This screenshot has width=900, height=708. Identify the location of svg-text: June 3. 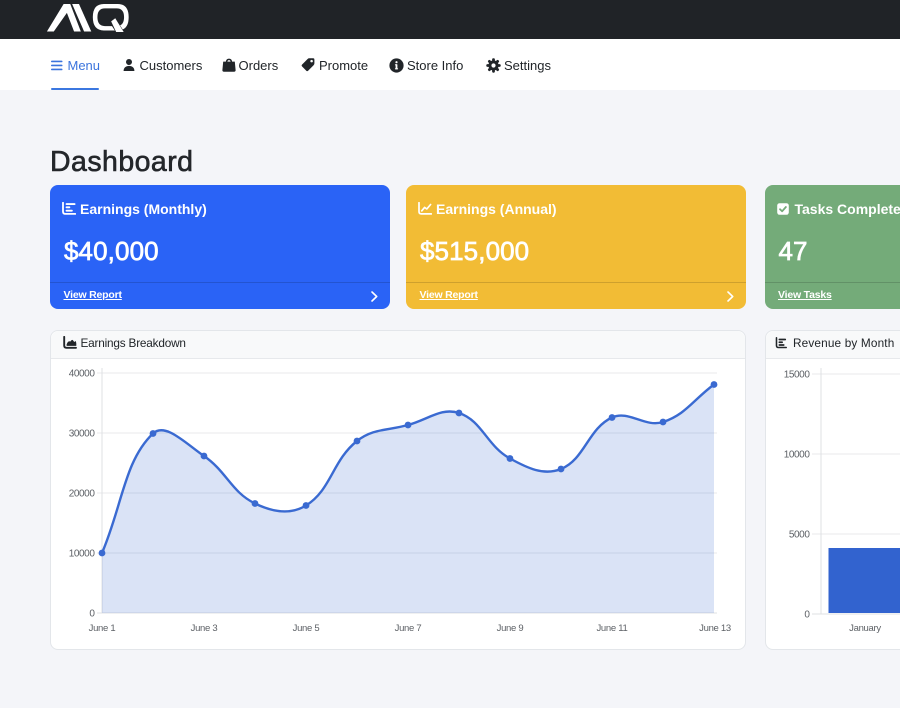
(204, 628).